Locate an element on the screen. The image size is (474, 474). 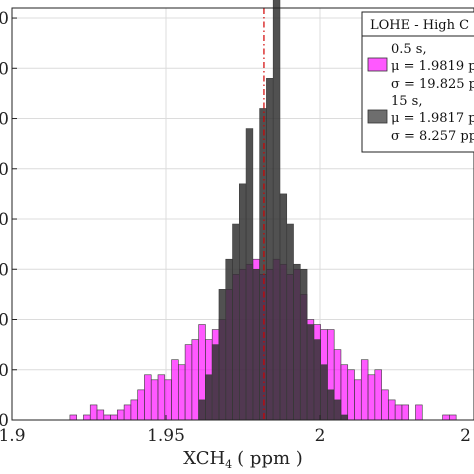
y-tick-label-1: 0 is located at coordinates (4, 371).